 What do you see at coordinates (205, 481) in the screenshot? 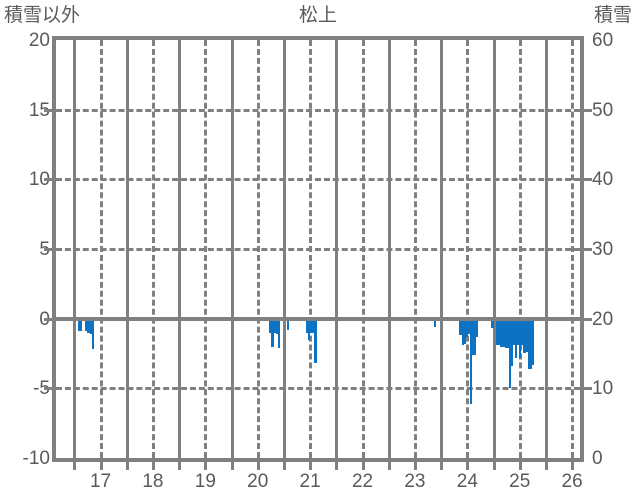
I see `x-tick-label: 19` at bounding box center [205, 481].